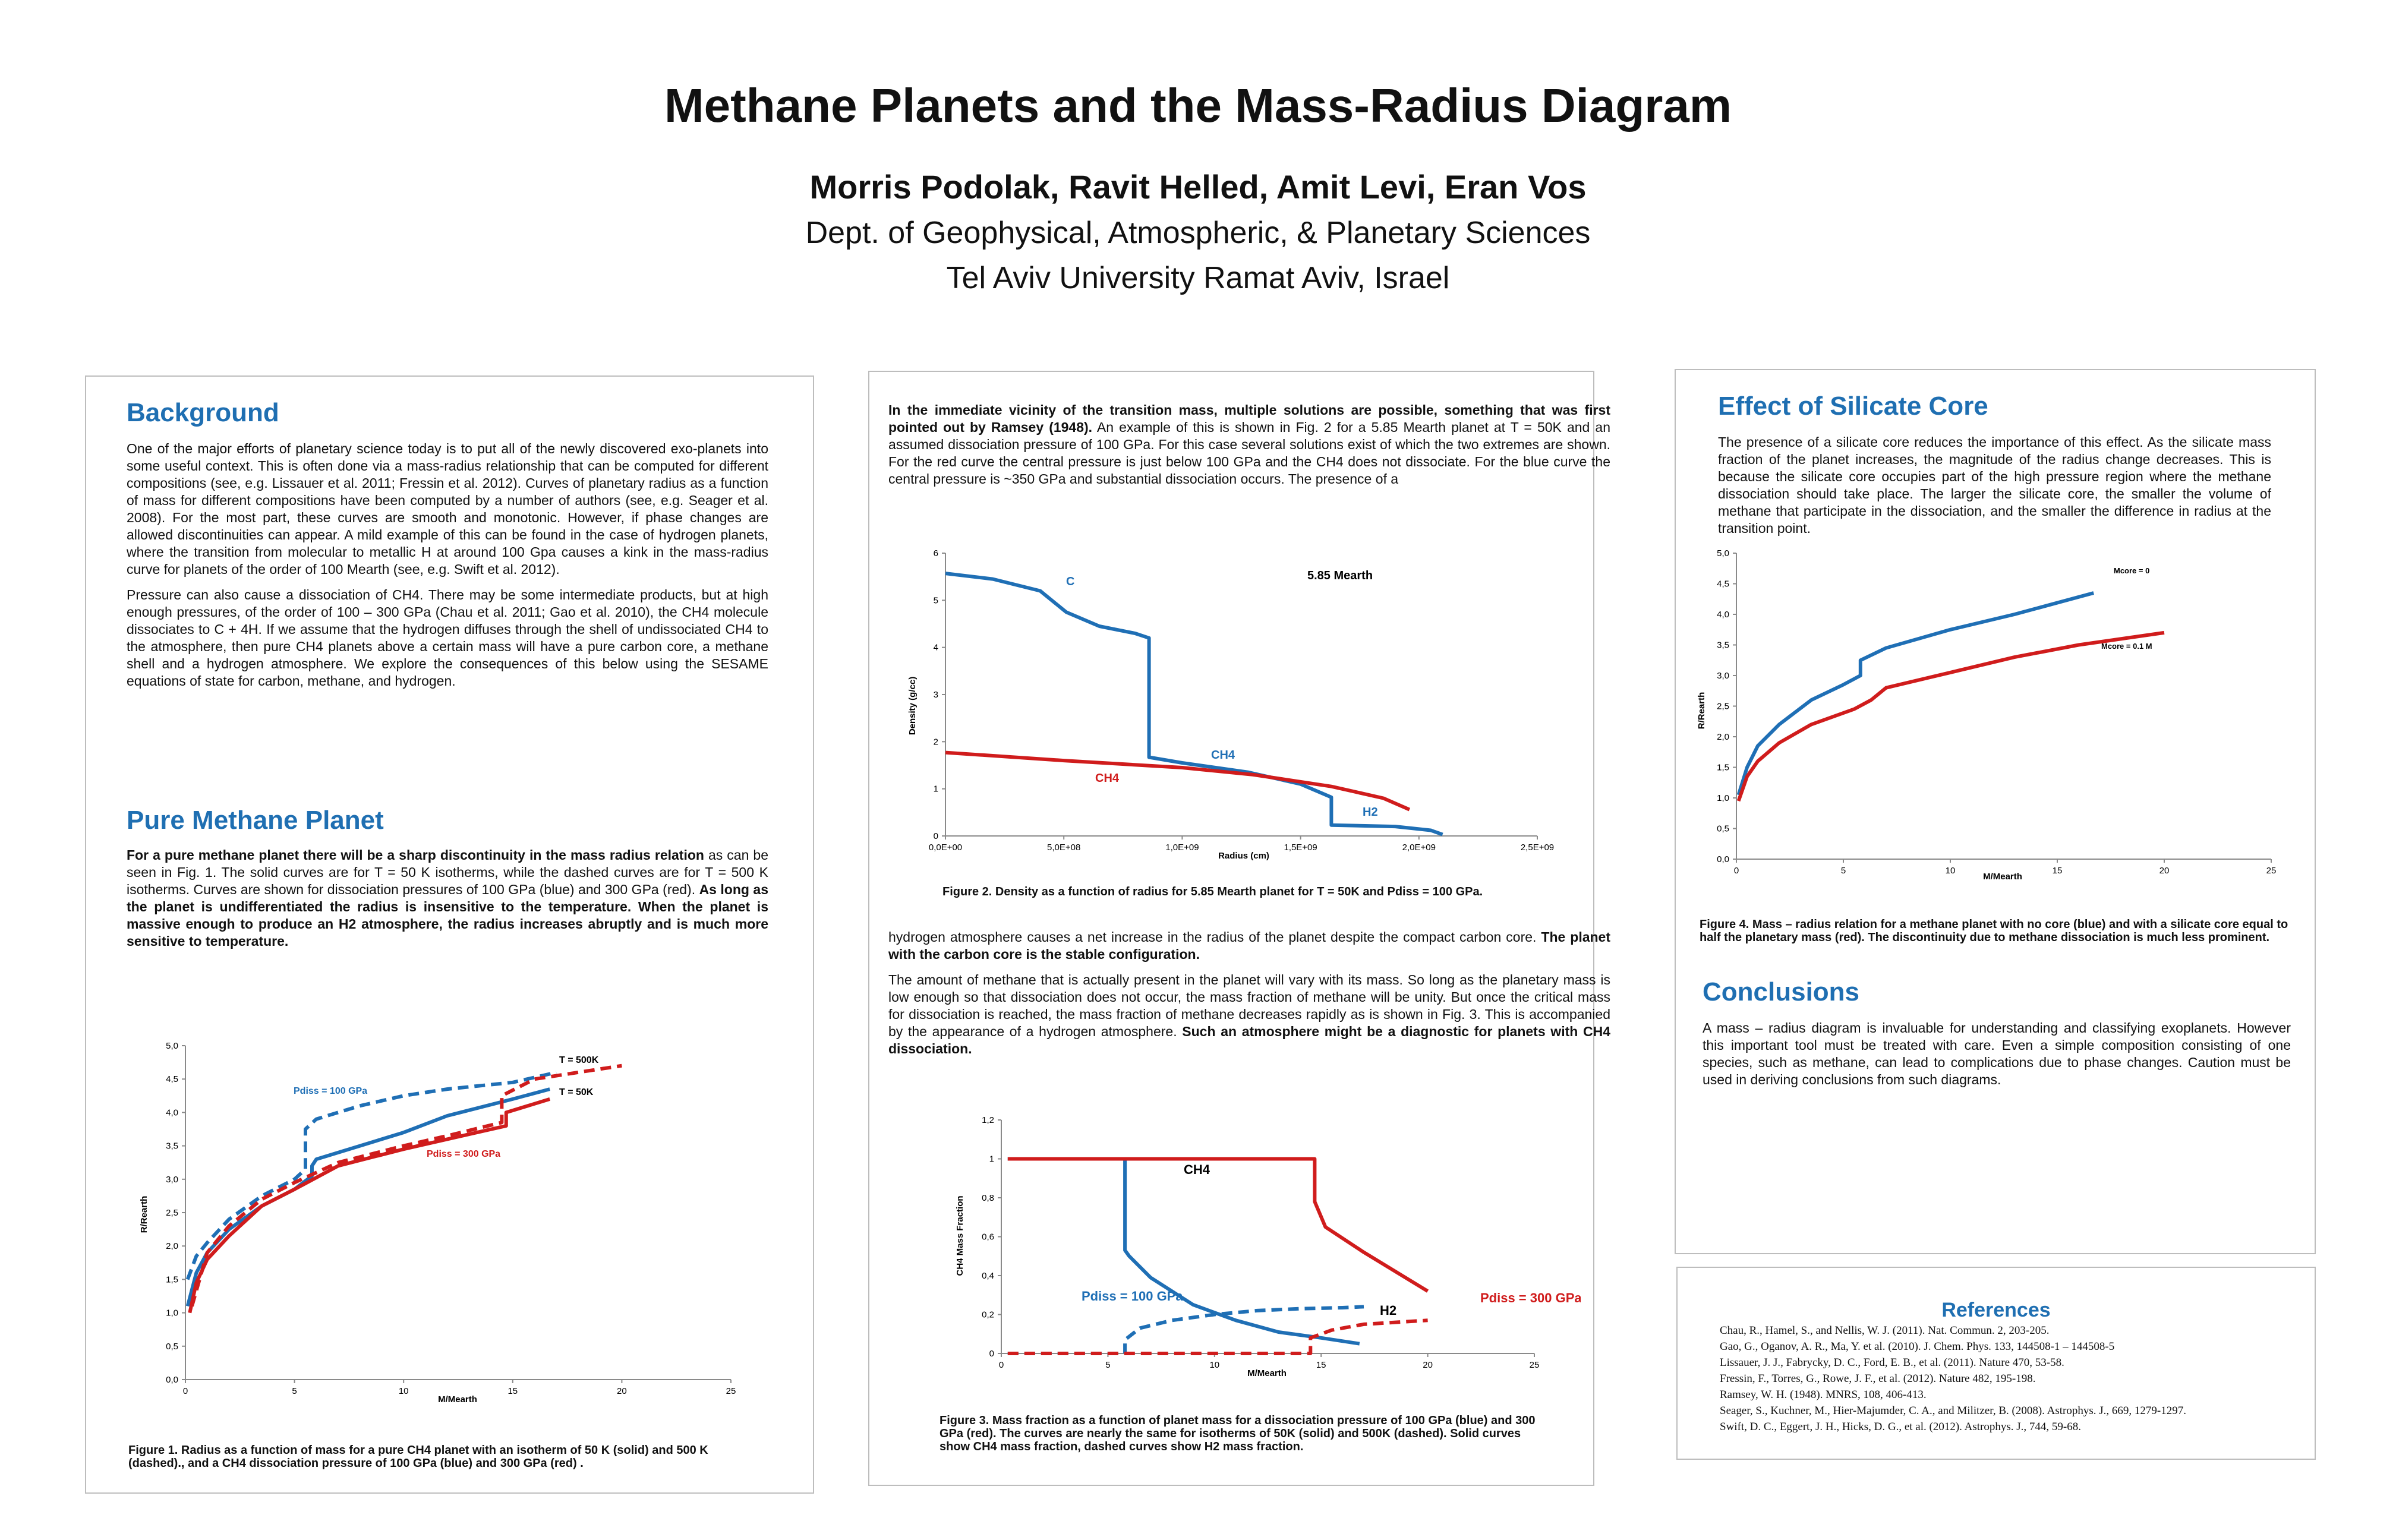 Image resolution: width=2396 pixels, height=1540 pixels. What do you see at coordinates (988, 1198) in the screenshot?
I see `y-tick-label: 0,8` at bounding box center [988, 1198].